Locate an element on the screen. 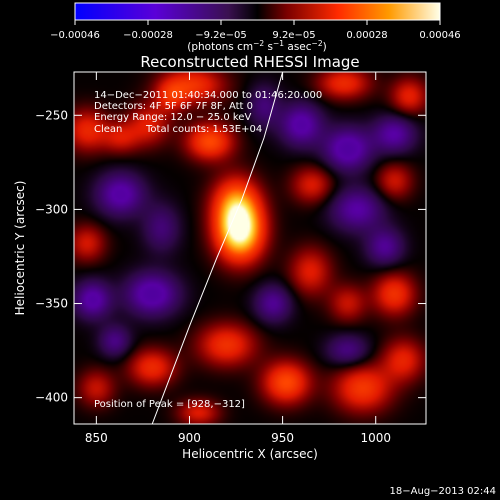  x-tick-label: 850 is located at coordinates (96, 438).